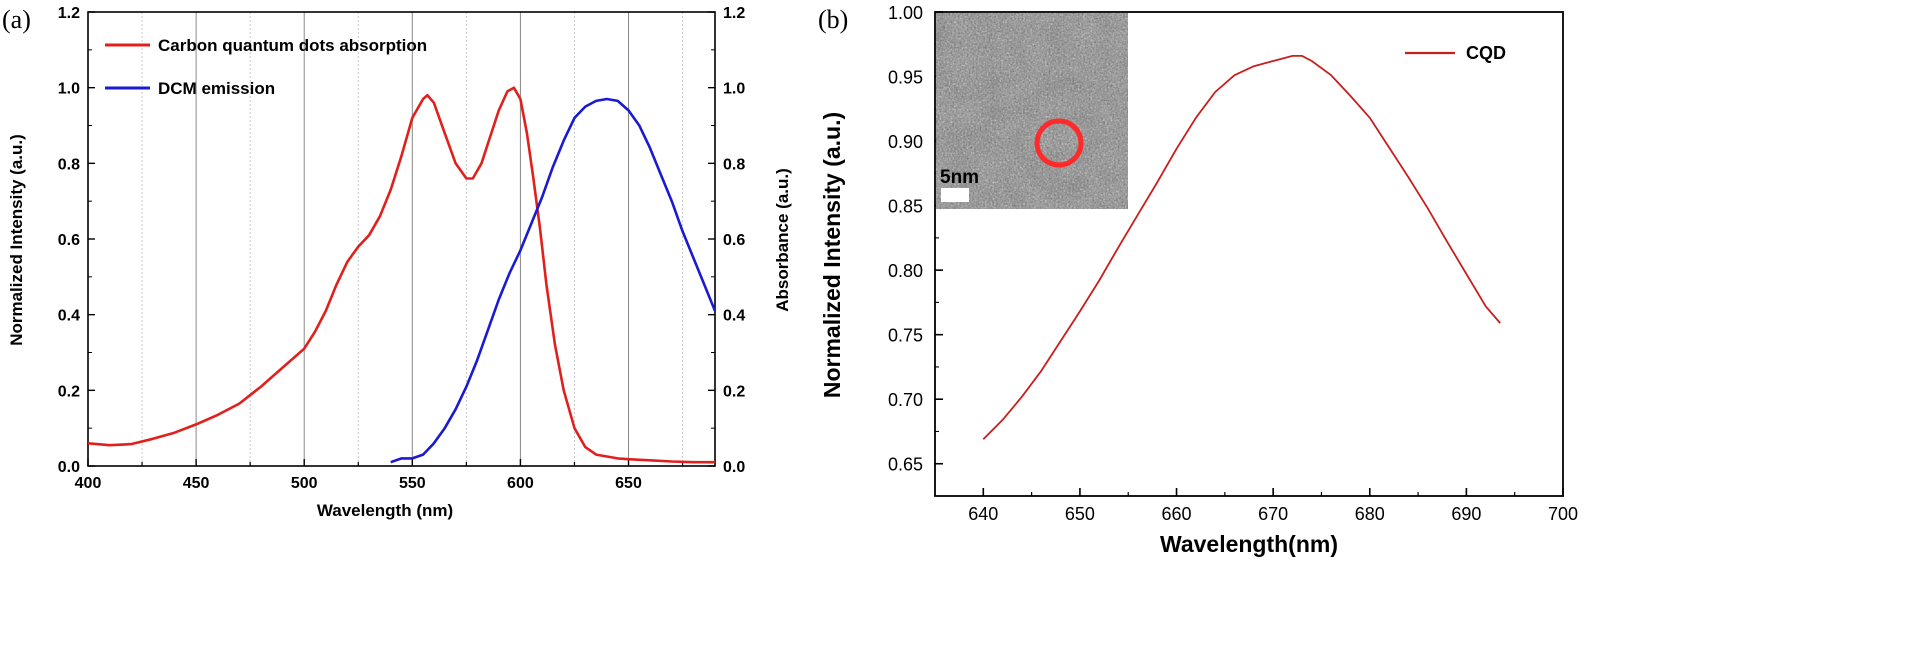 This screenshot has height=658, width=1911. What do you see at coordinates (1370, 514) in the screenshot?
I see `x-tick-label: 680` at bounding box center [1370, 514].